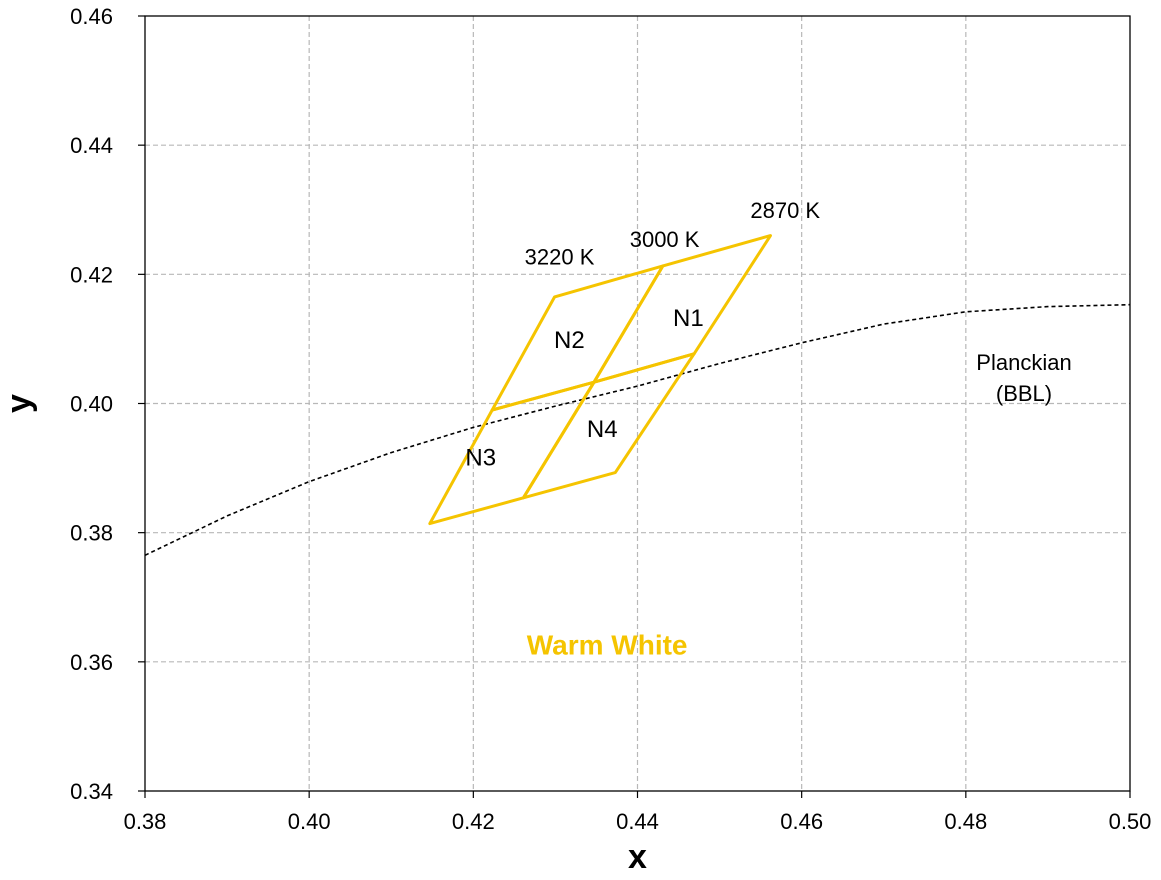 The height and width of the screenshot is (880, 1161). What do you see at coordinates (91, 145) in the screenshot?
I see `y-tick-label: 0.44` at bounding box center [91, 145].